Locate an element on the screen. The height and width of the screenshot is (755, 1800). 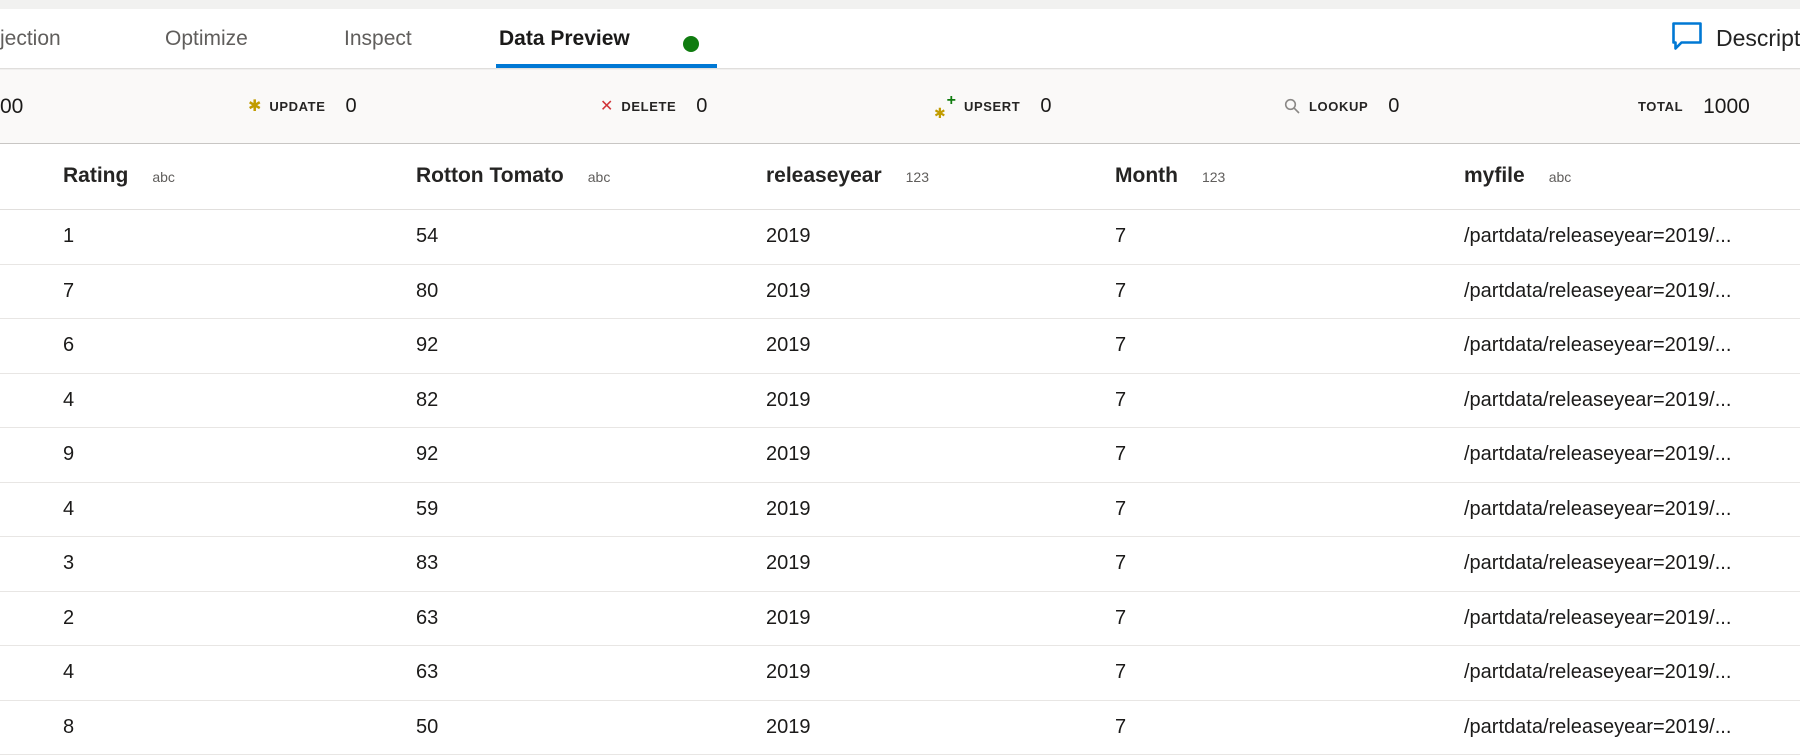
top-divider-strip is located at coordinates (900, 4).